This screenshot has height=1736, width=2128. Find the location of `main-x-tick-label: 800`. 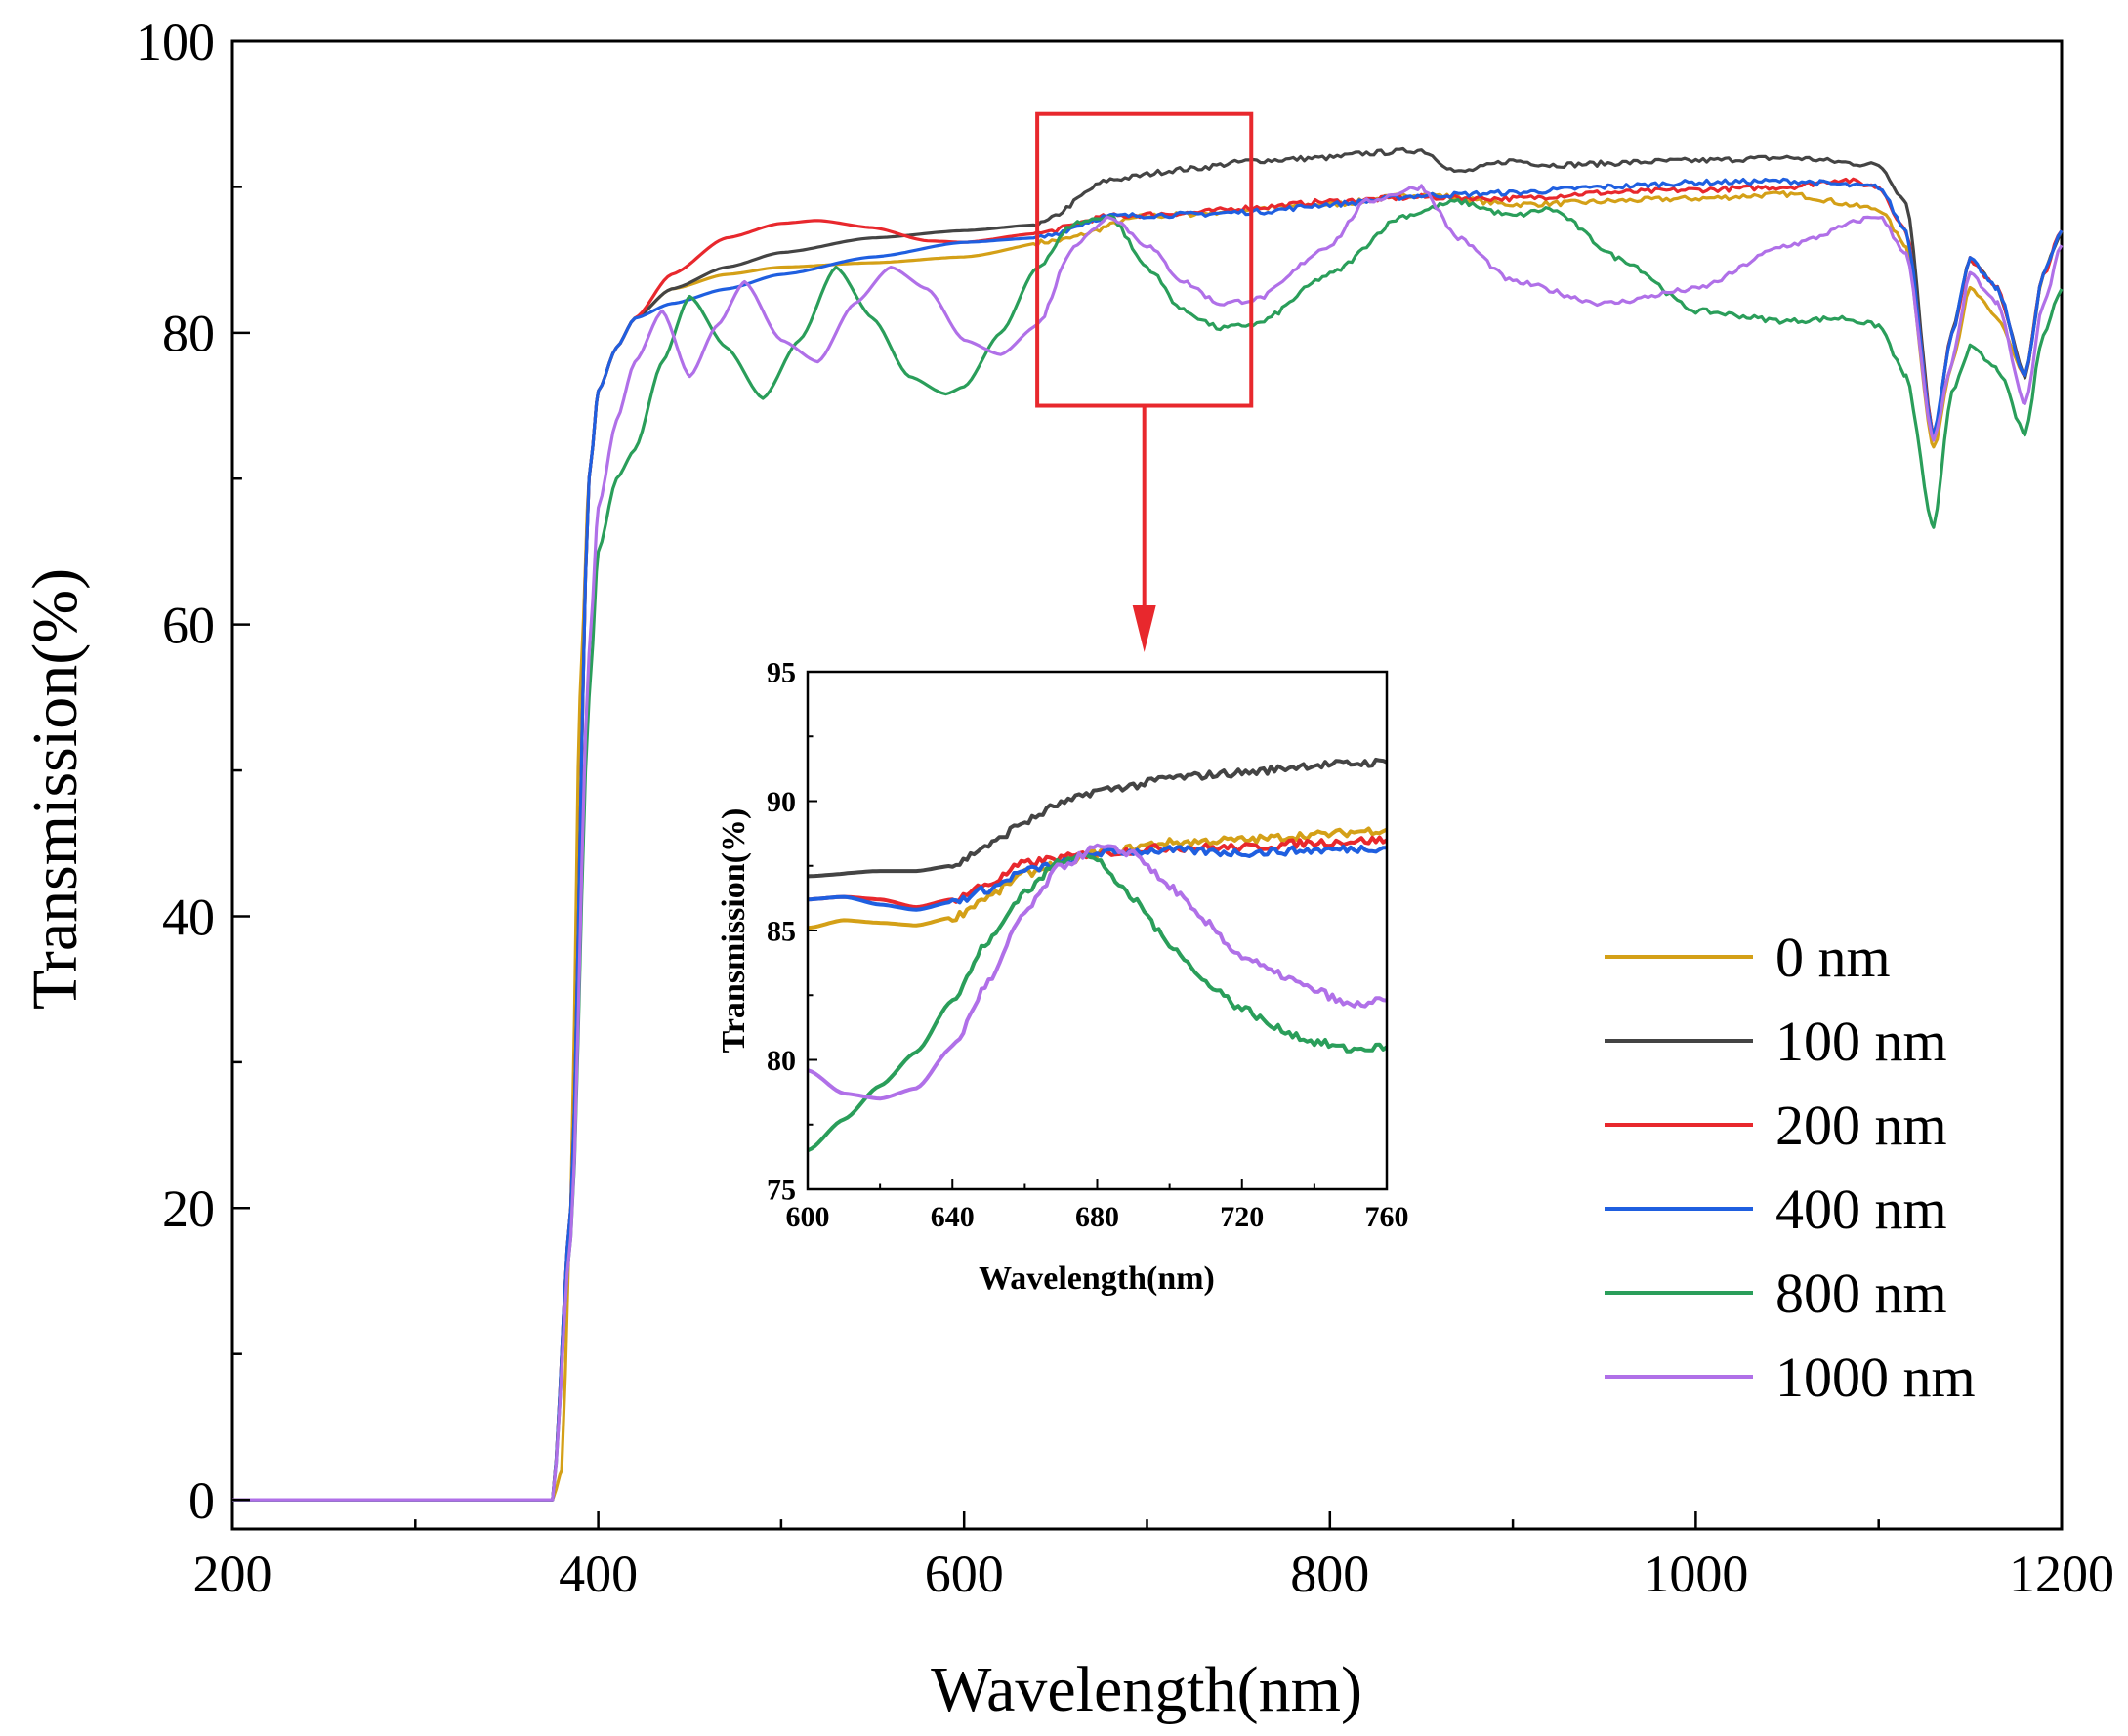

main-x-tick-label: 800 is located at coordinates (1330, 1574).